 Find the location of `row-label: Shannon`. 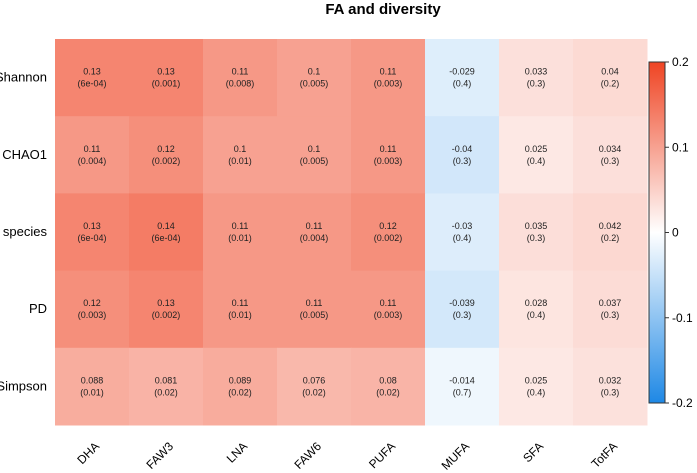

row-label: Shannon is located at coordinates (23, 77).